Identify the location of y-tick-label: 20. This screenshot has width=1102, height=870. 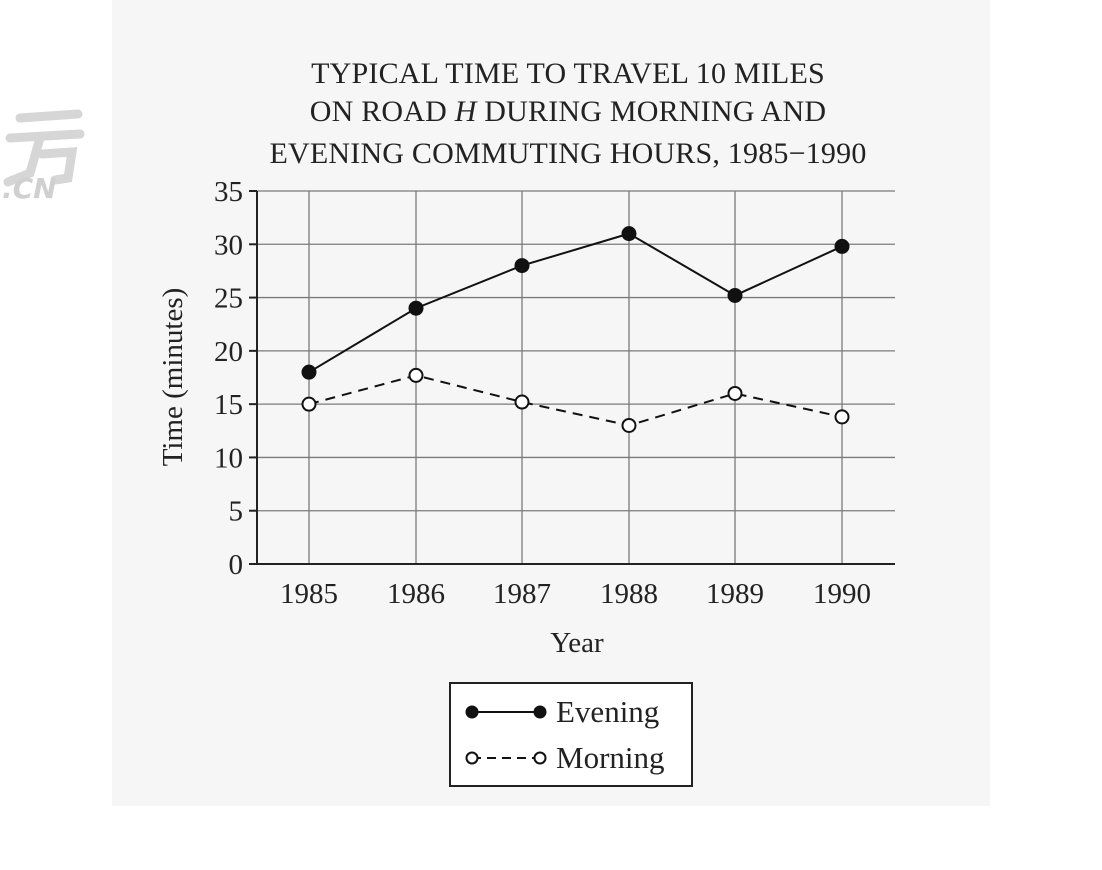
(228, 352).